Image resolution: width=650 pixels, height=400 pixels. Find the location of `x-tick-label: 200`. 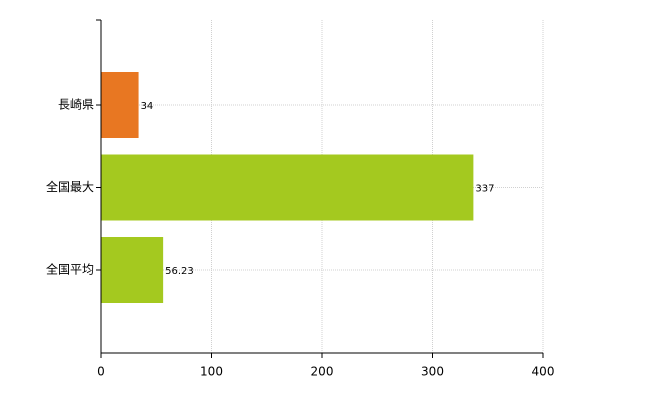

x-tick-label: 200 is located at coordinates (322, 372).